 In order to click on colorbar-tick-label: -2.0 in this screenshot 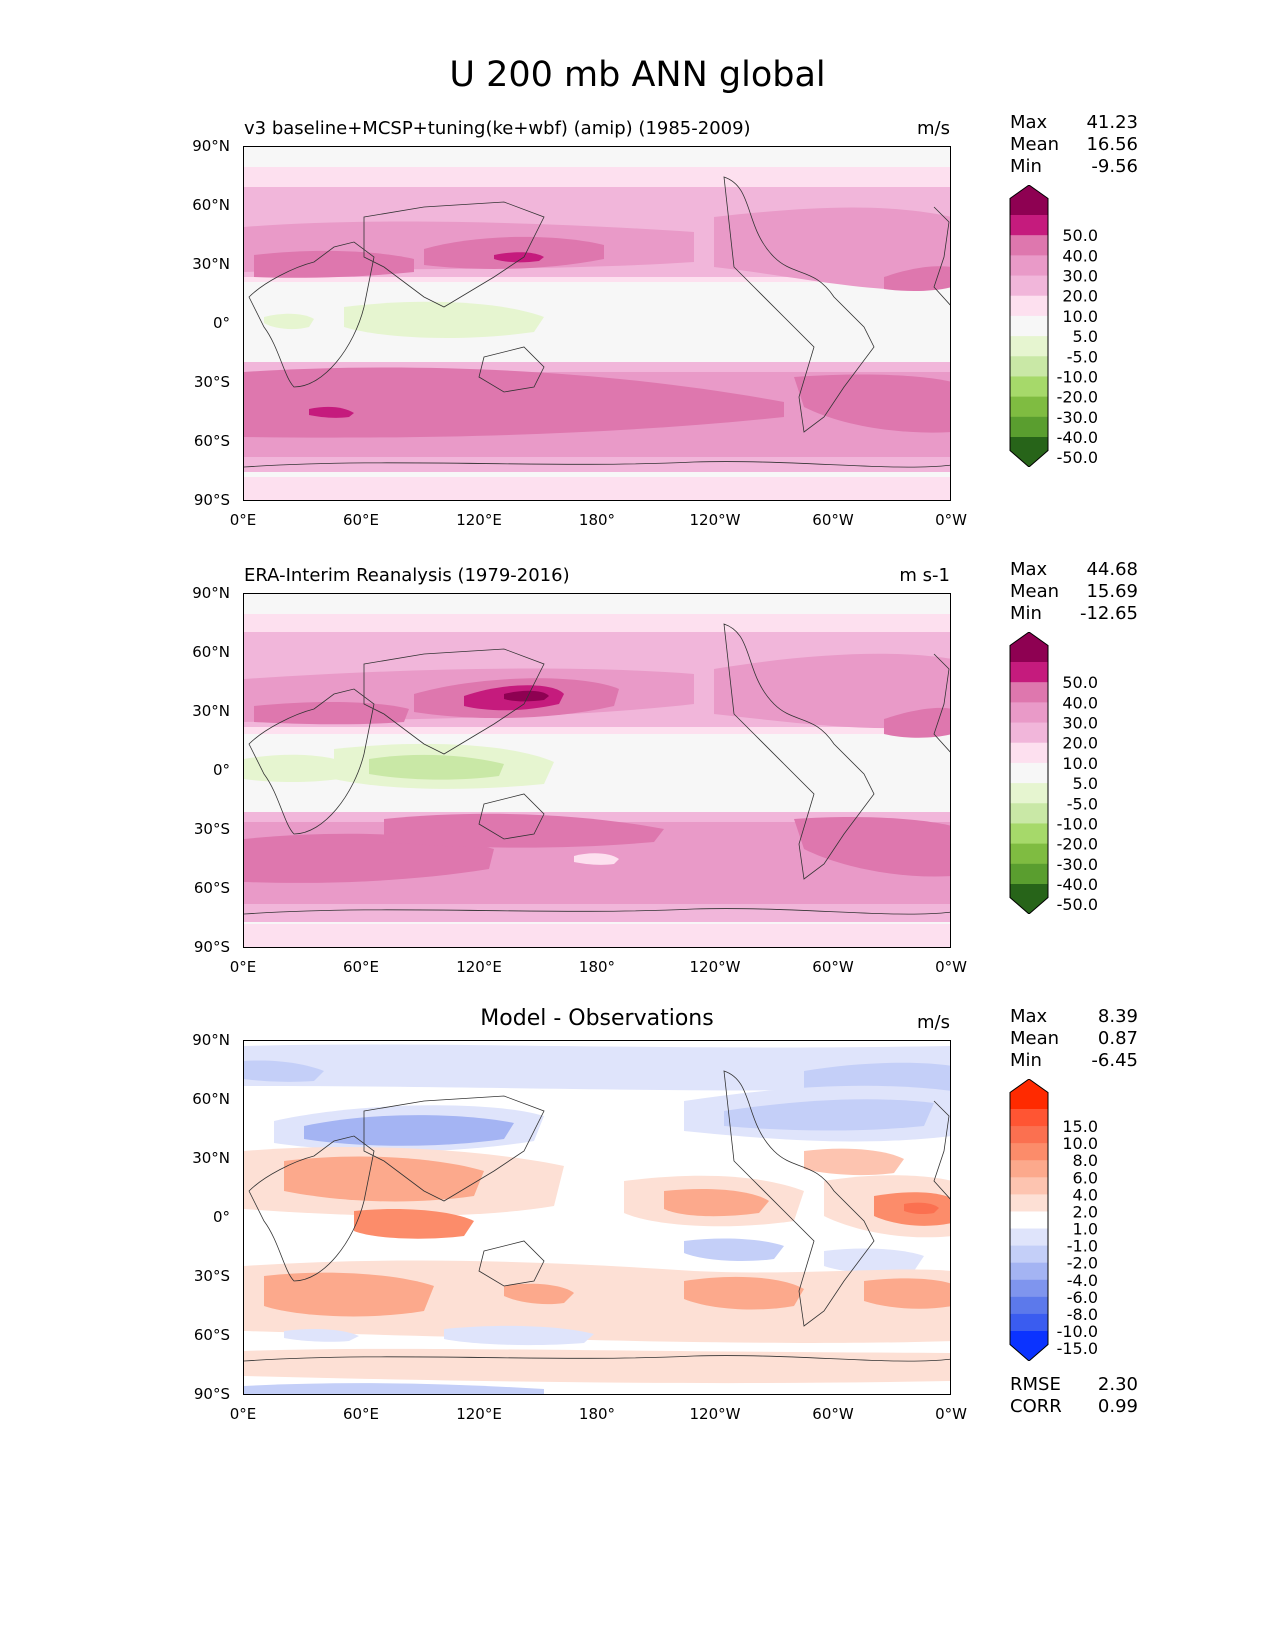, I will do `click(1082, 1263)`.